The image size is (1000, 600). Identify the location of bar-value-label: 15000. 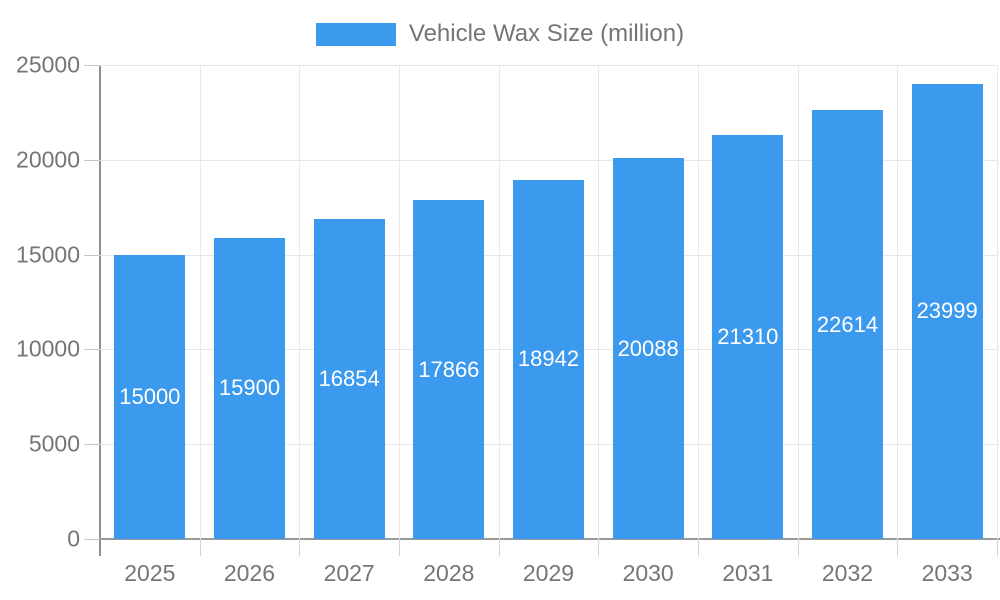
(150, 396).